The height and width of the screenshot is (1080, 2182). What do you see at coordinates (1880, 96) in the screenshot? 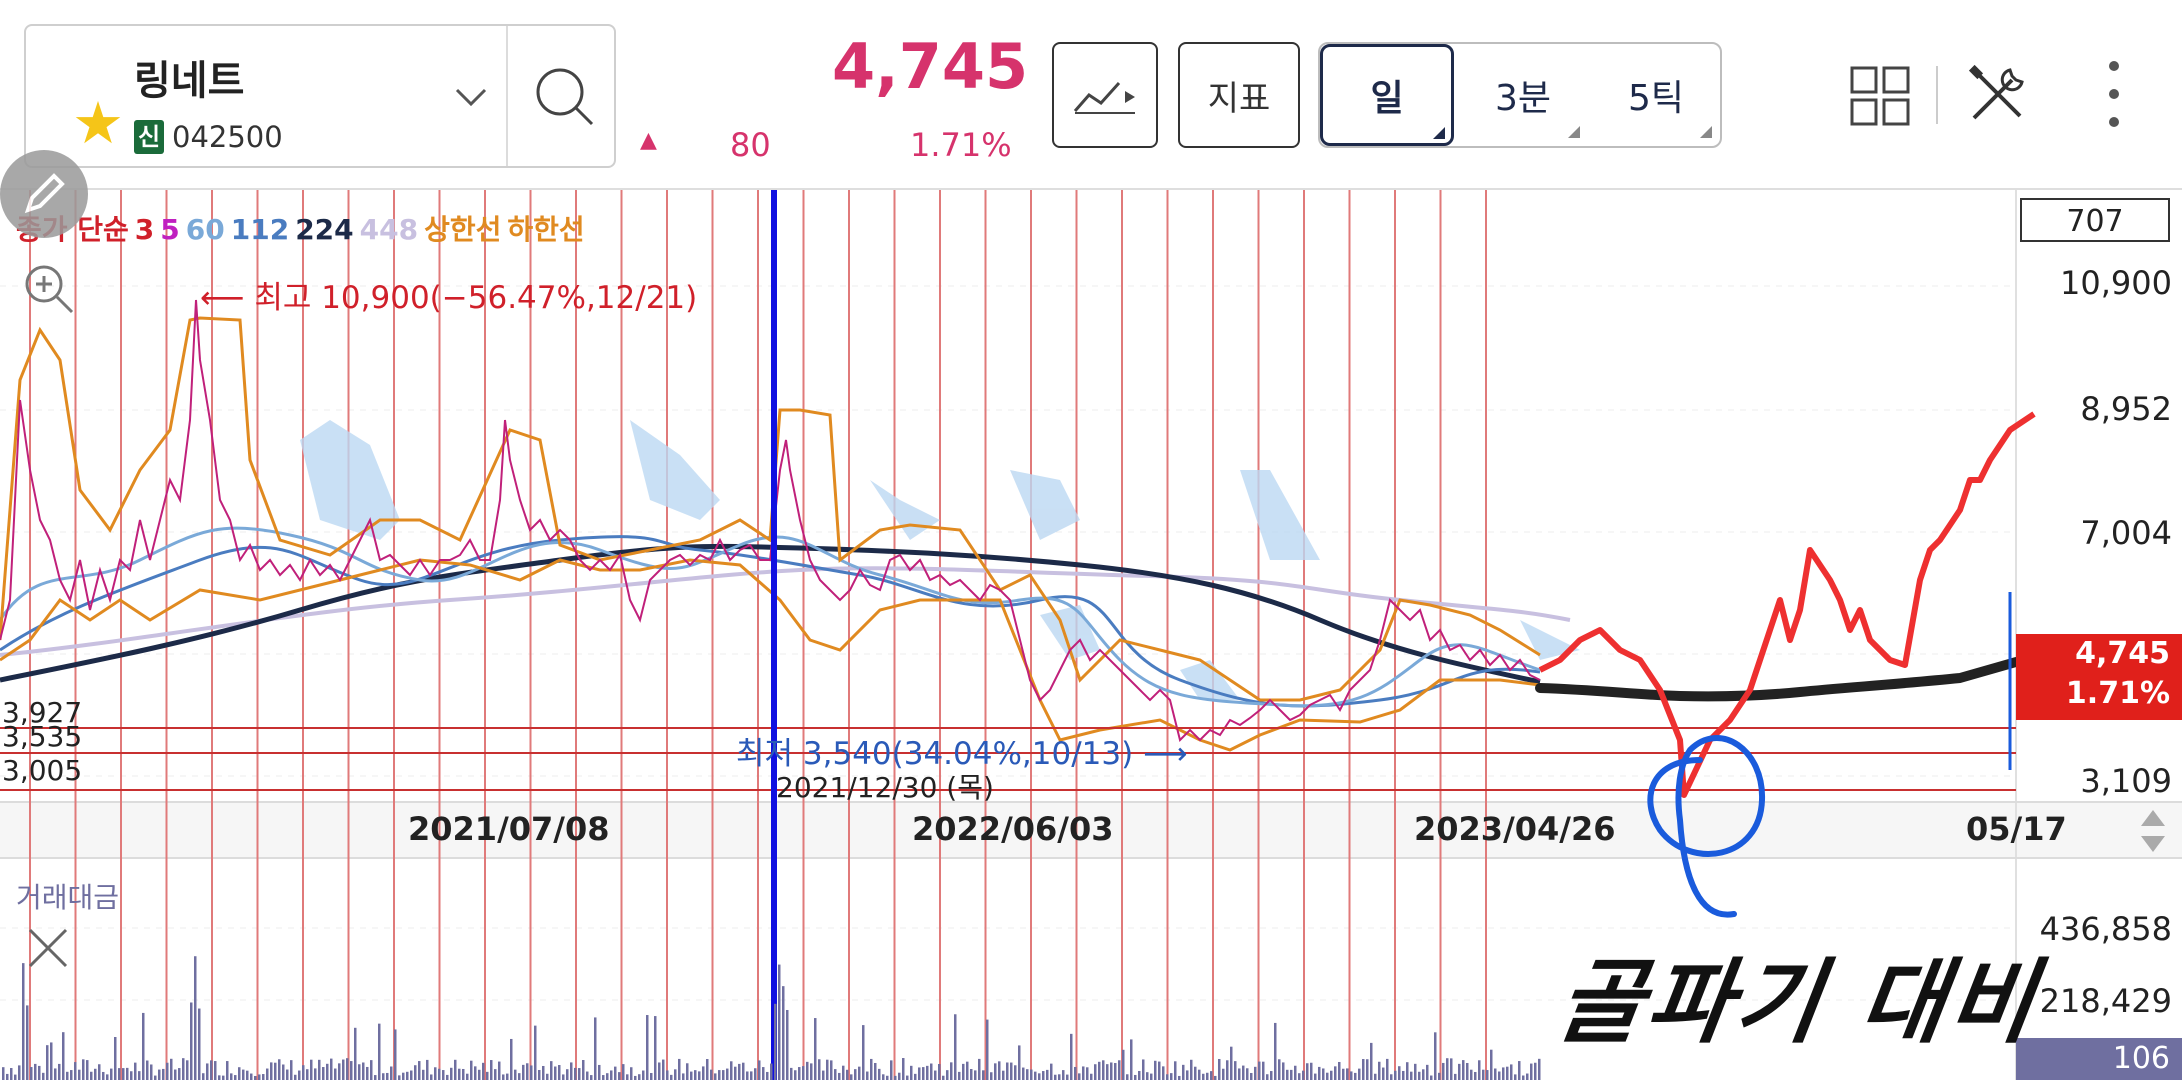
I see `layout-grid-icon` at bounding box center [1880, 96].